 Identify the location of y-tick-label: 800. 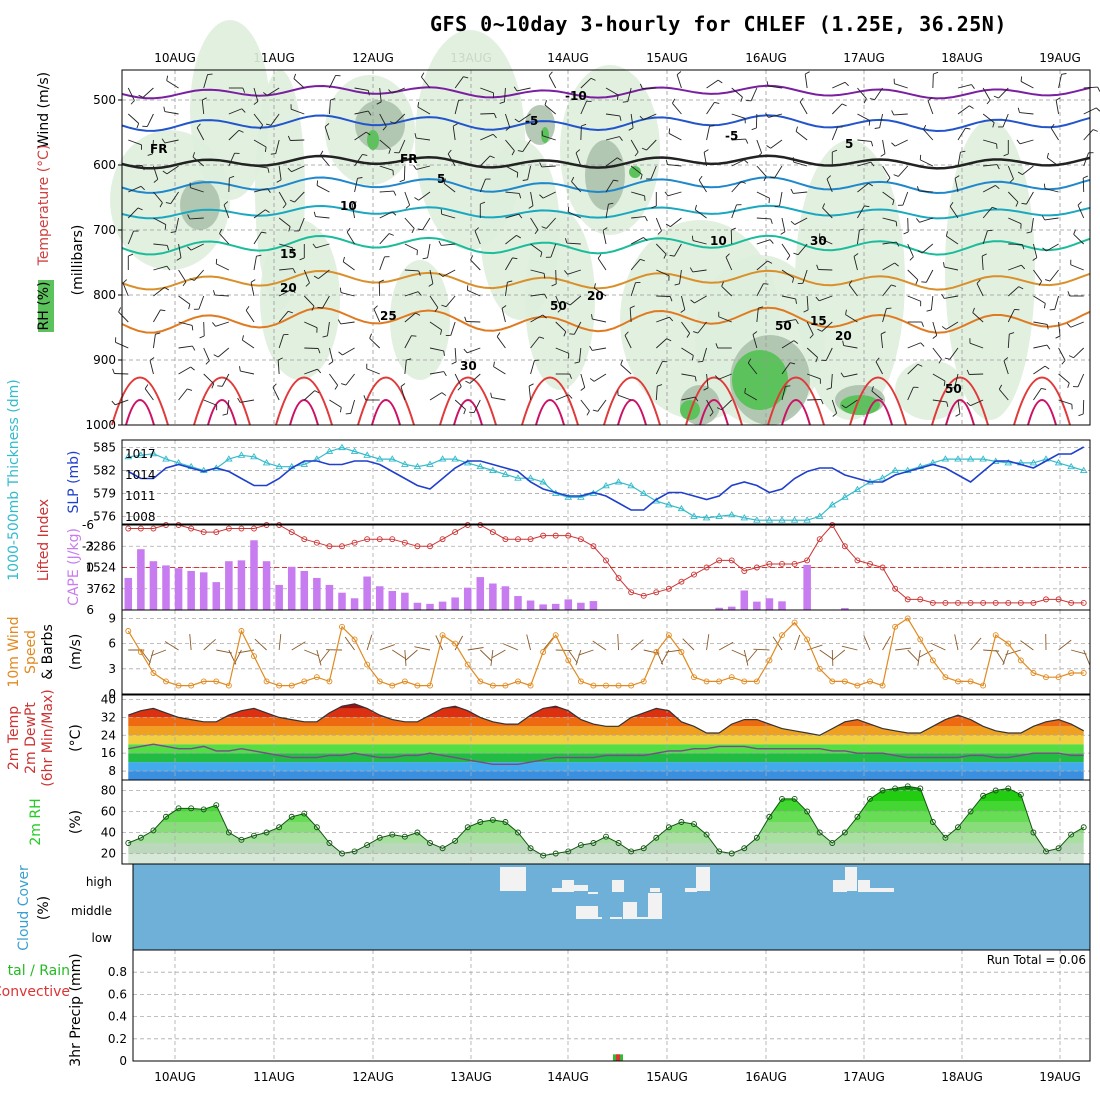
(104, 295).